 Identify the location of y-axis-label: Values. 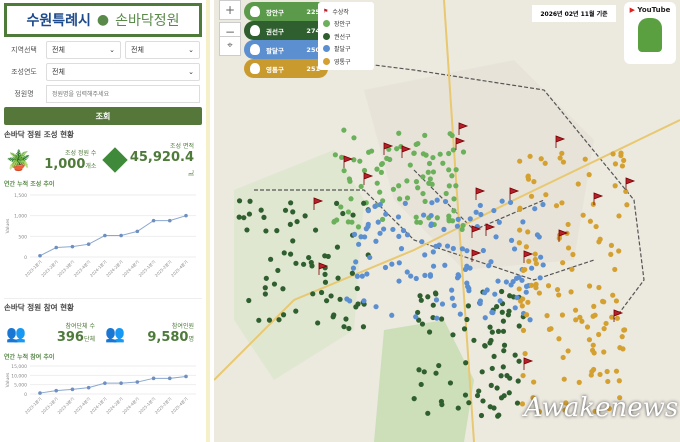
(8, 379).